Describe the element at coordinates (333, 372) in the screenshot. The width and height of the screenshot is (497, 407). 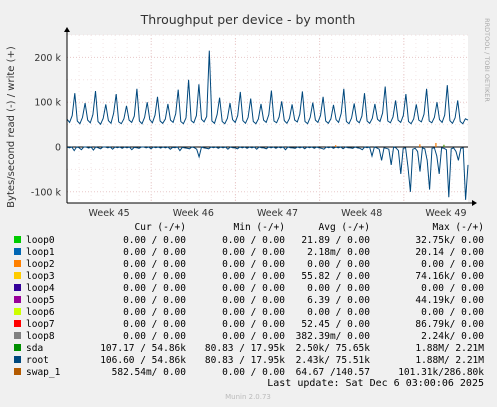
I see `legend-value-avg: 64.67 /140.57` at that location.